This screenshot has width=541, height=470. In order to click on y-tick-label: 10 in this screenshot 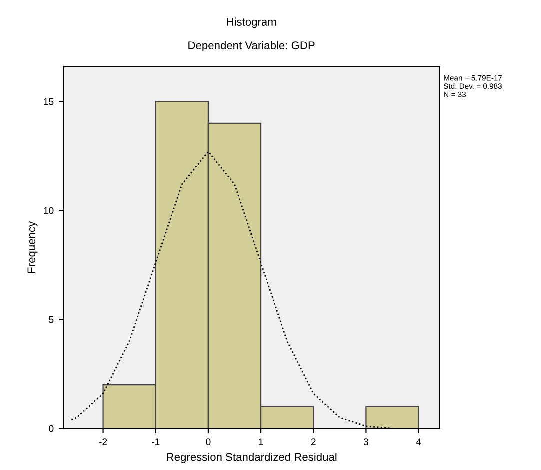, I will do `click(49, 210)`.